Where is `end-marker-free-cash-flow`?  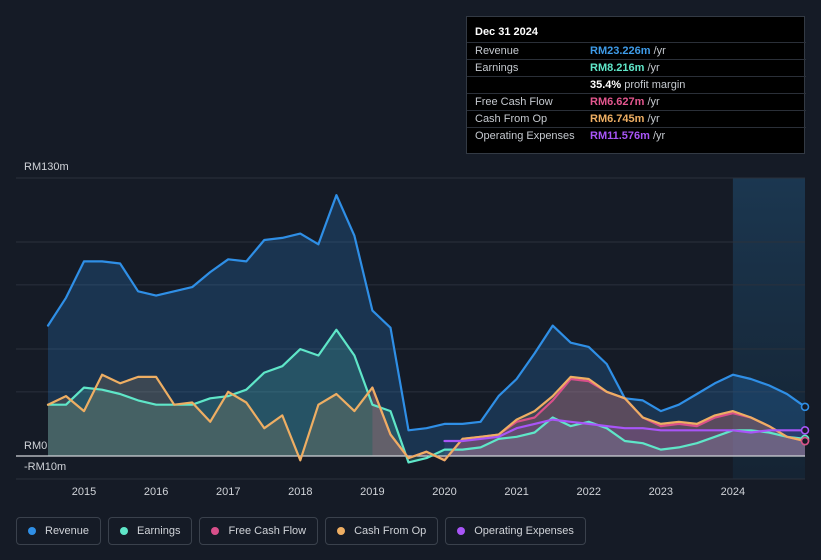 end-marker-free-cash-flow is located at coordinates (805, 441).